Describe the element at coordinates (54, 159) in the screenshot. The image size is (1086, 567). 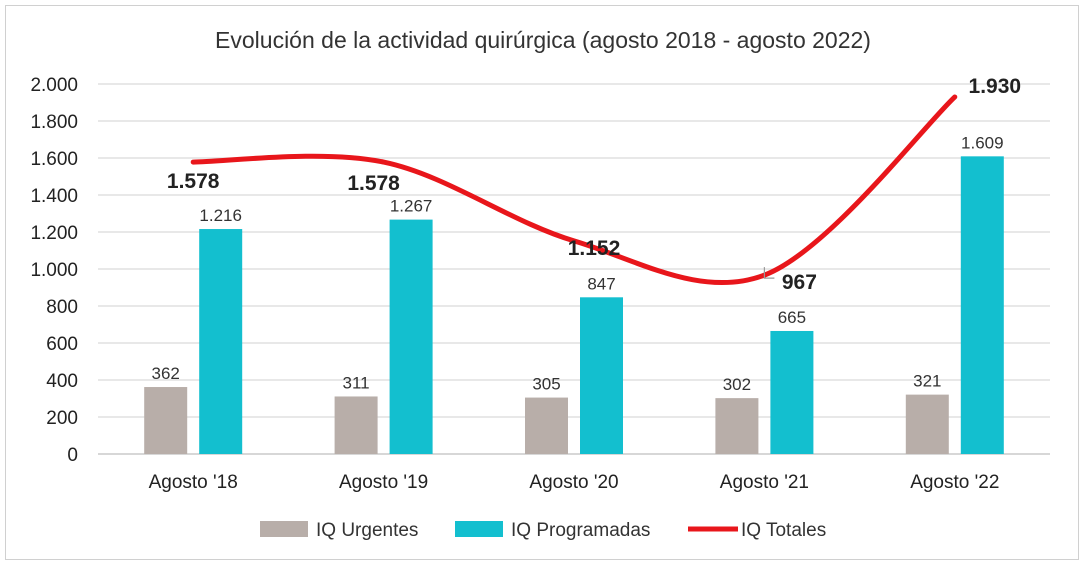
I see `y-tick-label: 1.600` at that location.